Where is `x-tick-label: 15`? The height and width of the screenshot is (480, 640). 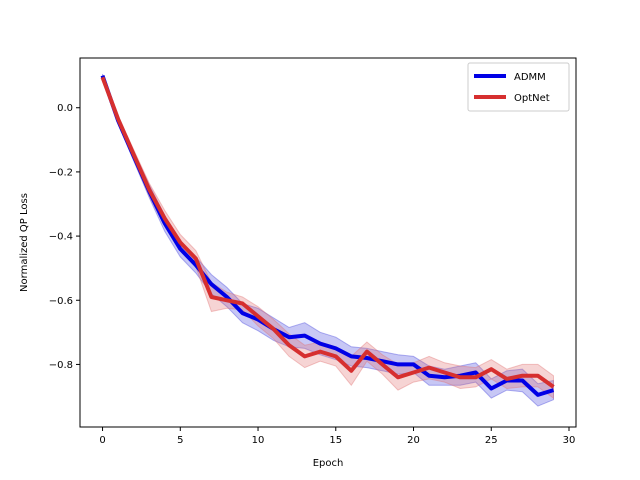
x-tick-label: 15 is located at coordinates (335, 440).